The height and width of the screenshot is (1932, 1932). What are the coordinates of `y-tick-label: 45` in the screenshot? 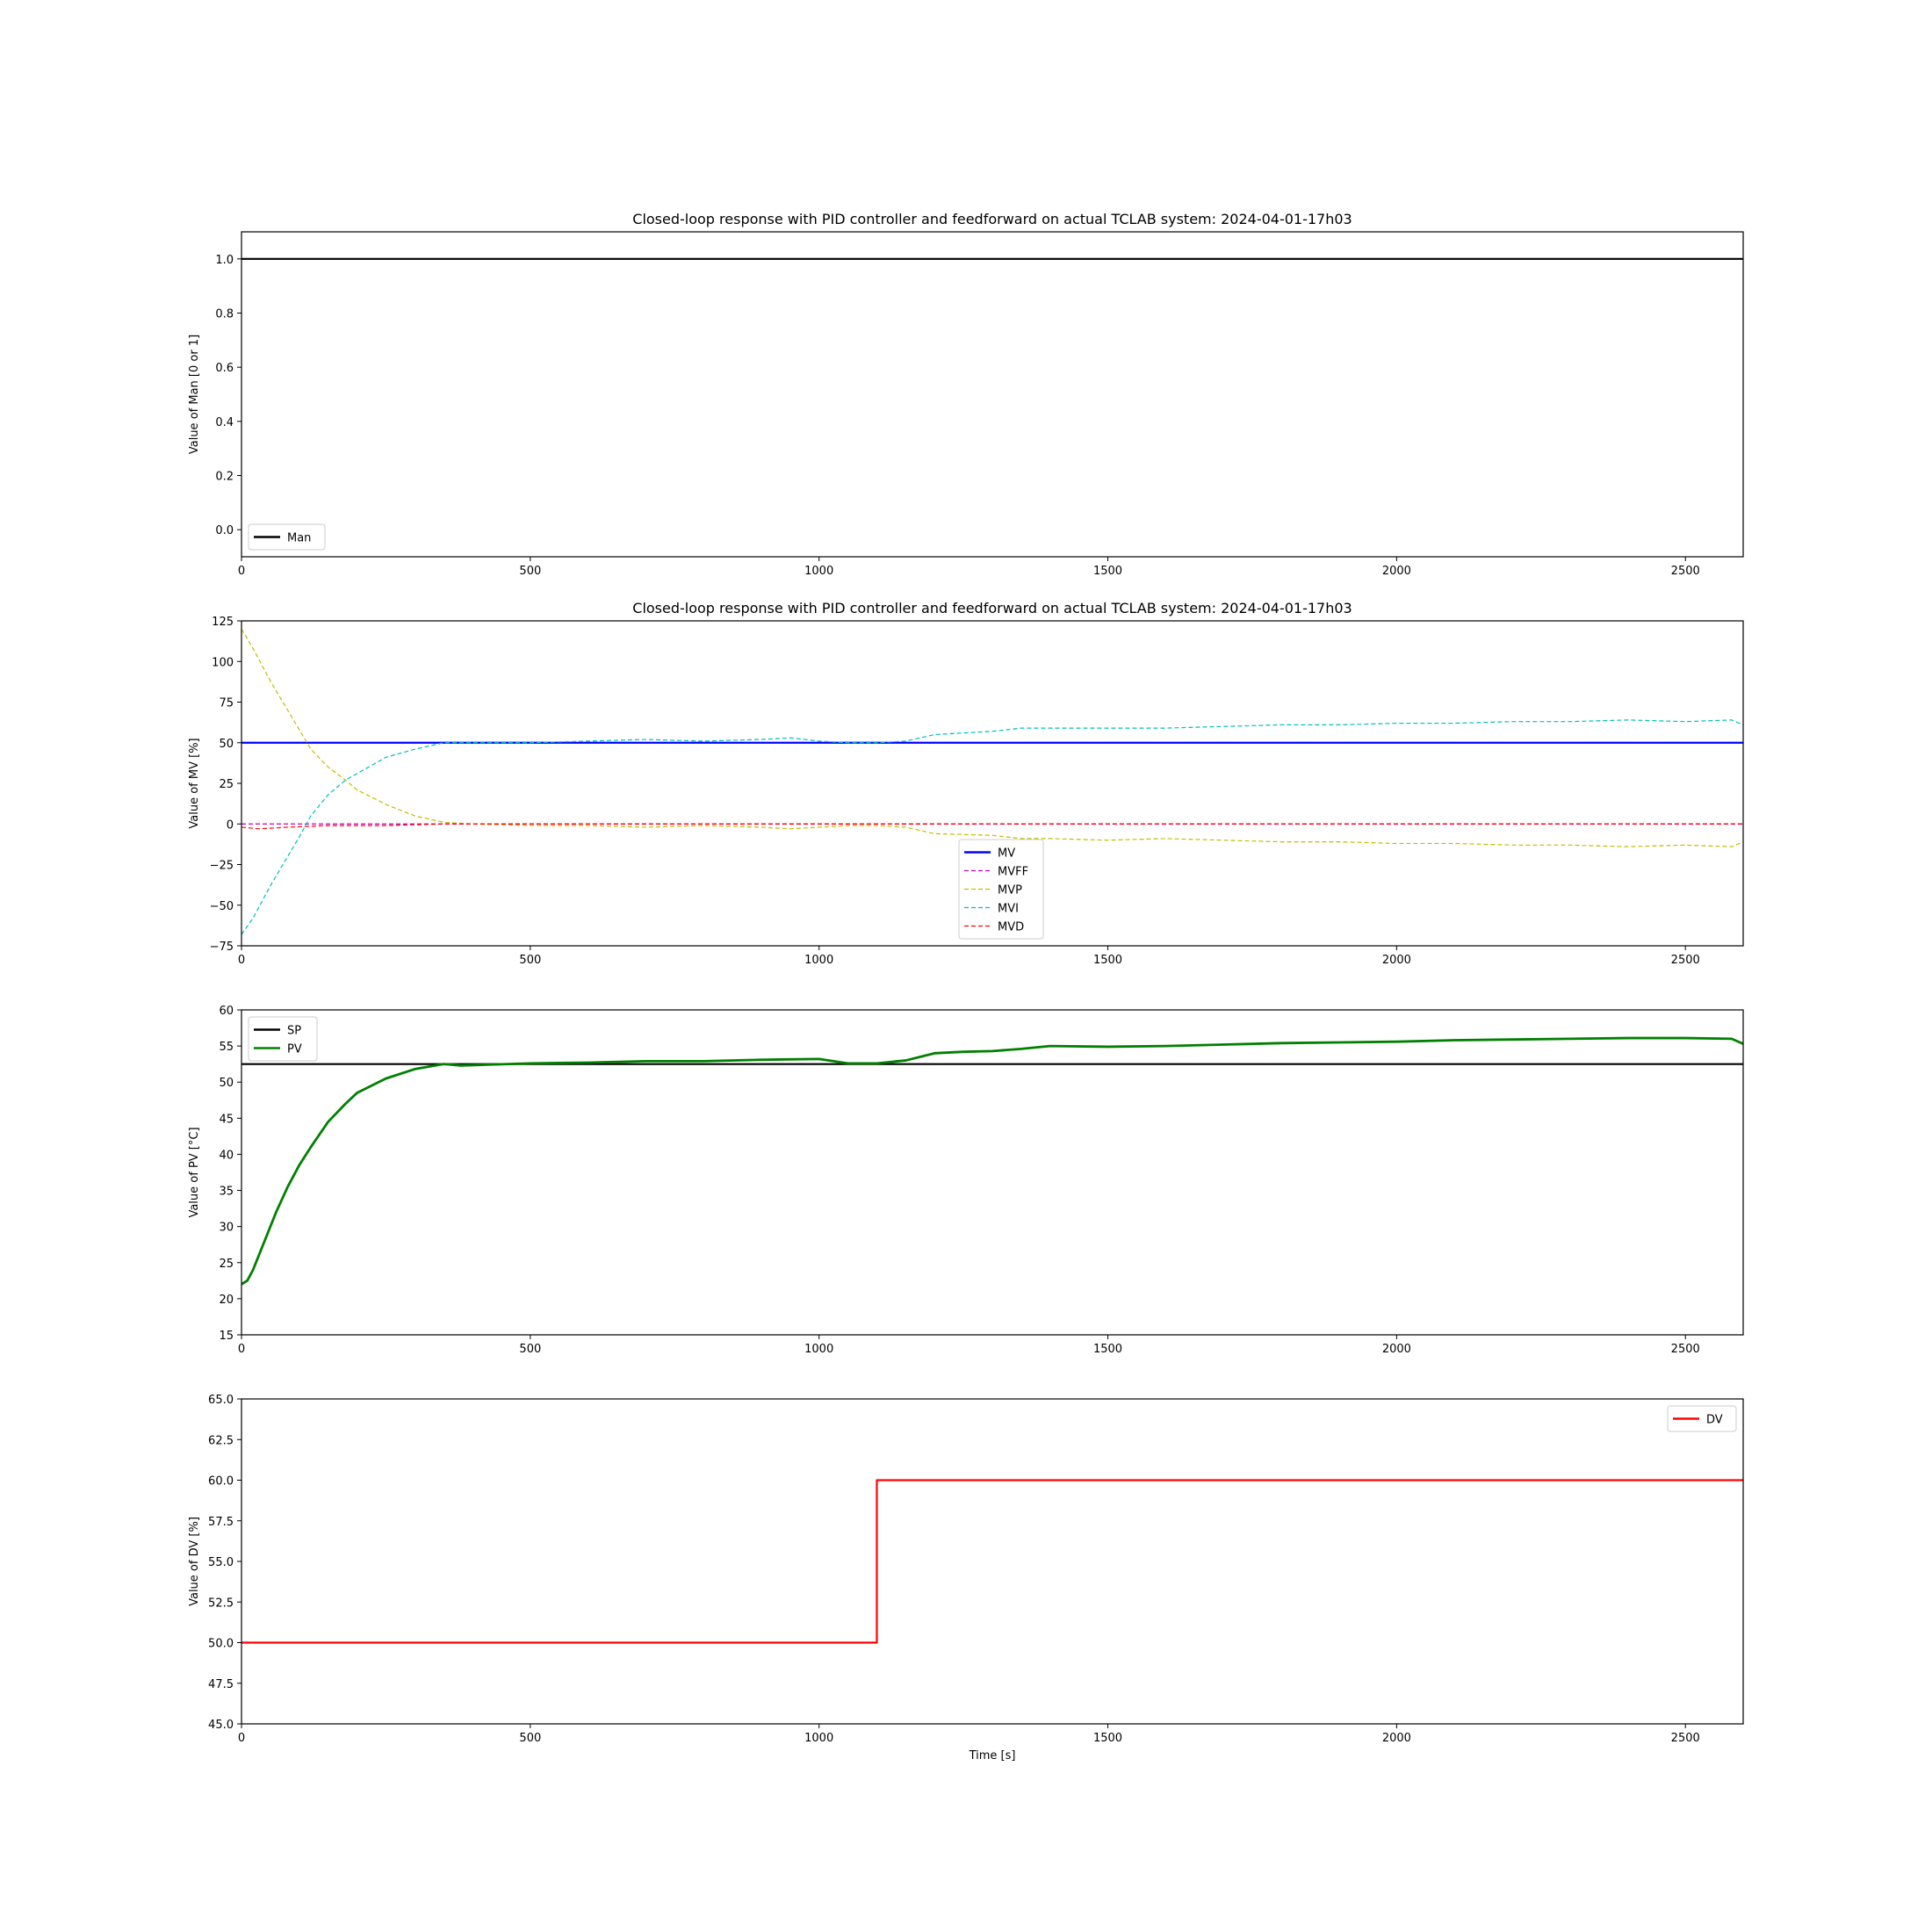 It's located at (227, 1119).